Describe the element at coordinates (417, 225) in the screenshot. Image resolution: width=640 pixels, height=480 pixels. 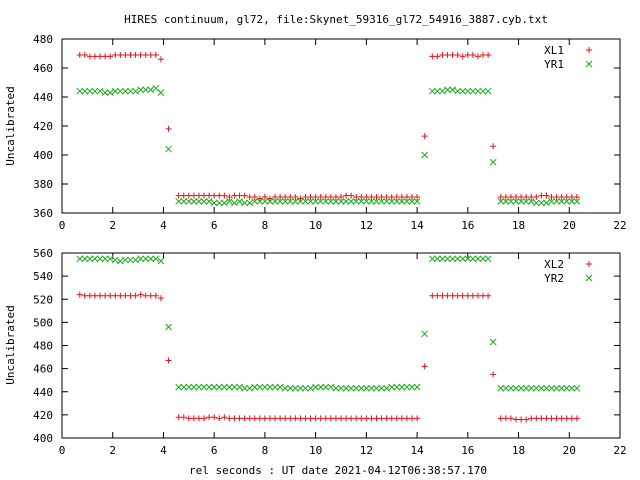
I see `x-tick-label: 14` at that location.